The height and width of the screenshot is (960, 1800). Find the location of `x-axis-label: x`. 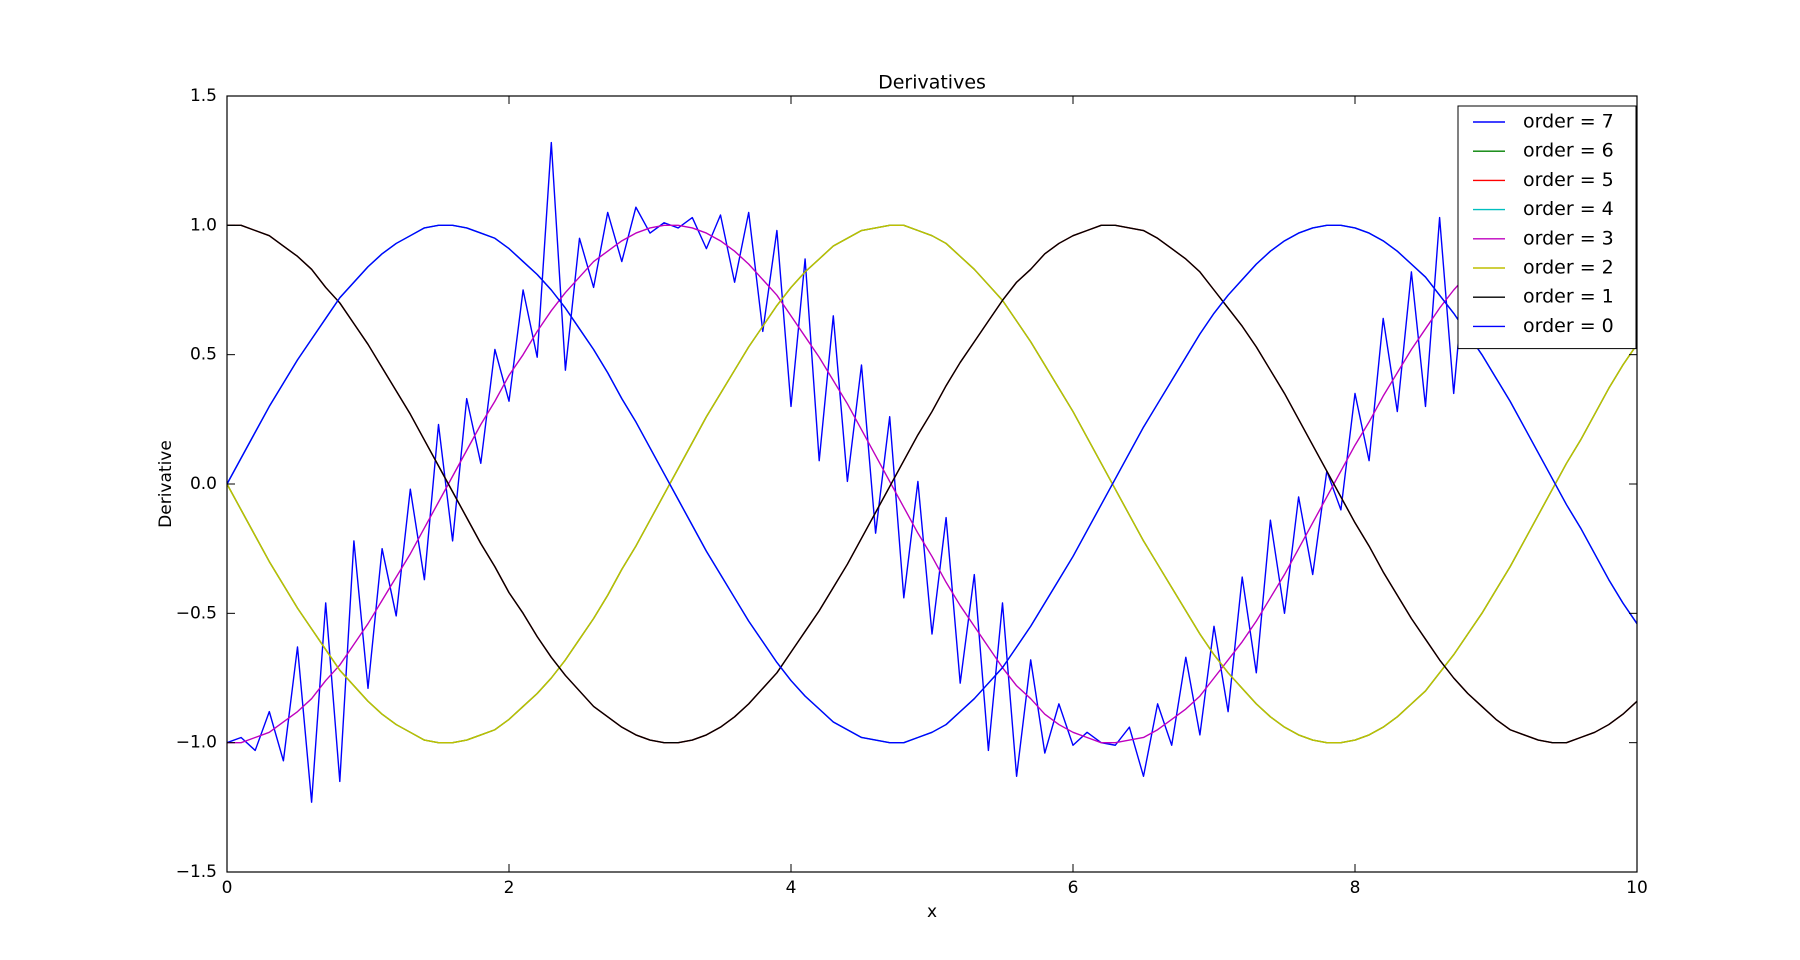

x-axis-label: x is located at coordinates (932, 912).